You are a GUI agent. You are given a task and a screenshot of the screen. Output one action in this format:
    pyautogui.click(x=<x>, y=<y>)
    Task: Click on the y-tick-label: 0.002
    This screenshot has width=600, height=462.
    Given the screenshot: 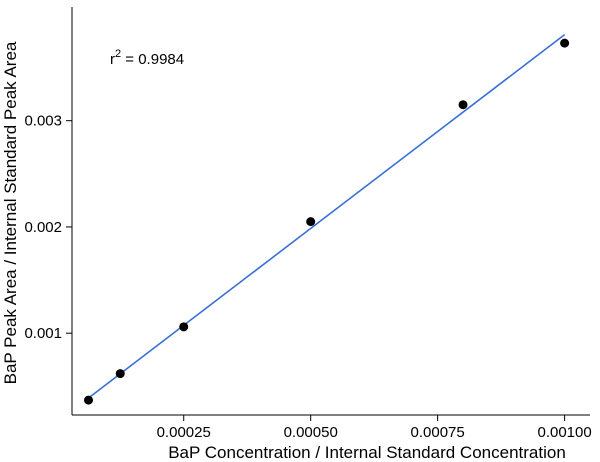 What is the action you would take?
    pyautogui.click(x=43, y=227)
    